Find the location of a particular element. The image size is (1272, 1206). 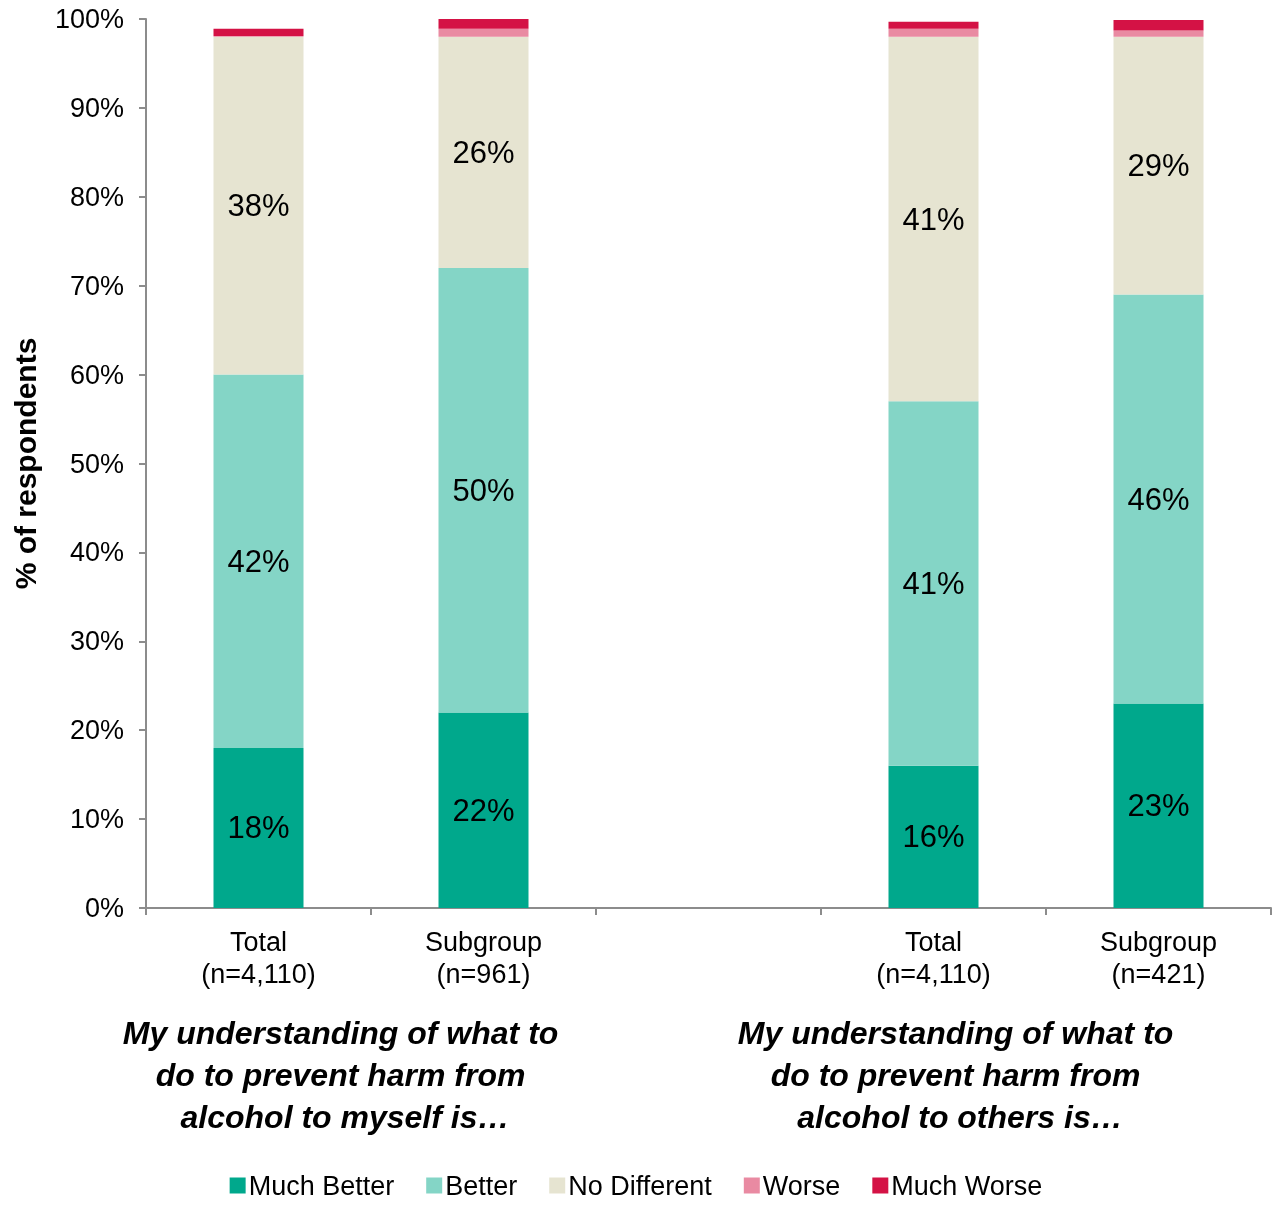

legend-label: No Different is located at coordinates (640, 1185).